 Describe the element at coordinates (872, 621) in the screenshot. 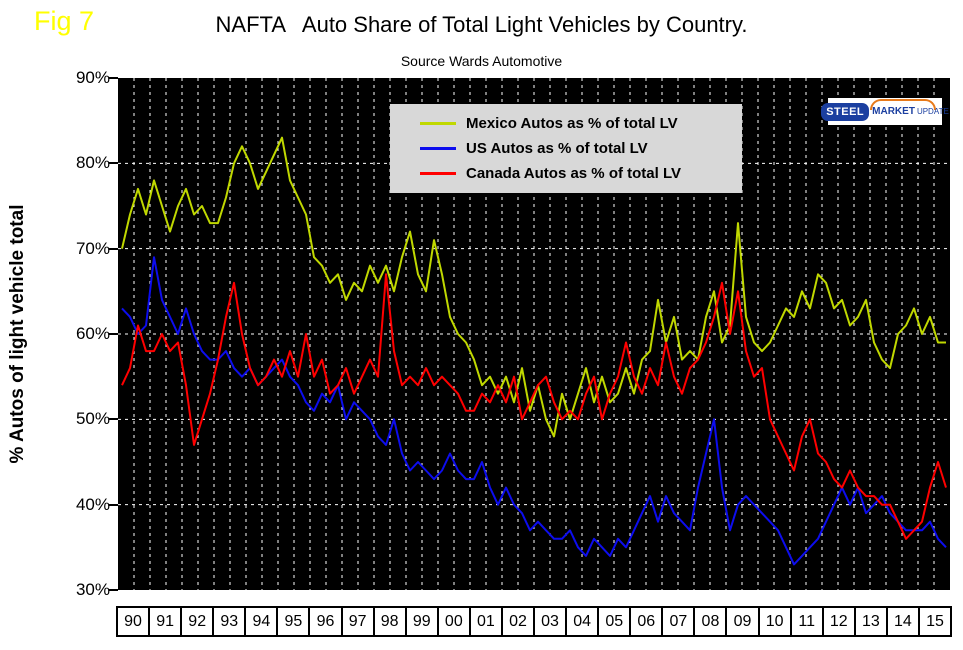

I see `x-year-label: 13` at that location.